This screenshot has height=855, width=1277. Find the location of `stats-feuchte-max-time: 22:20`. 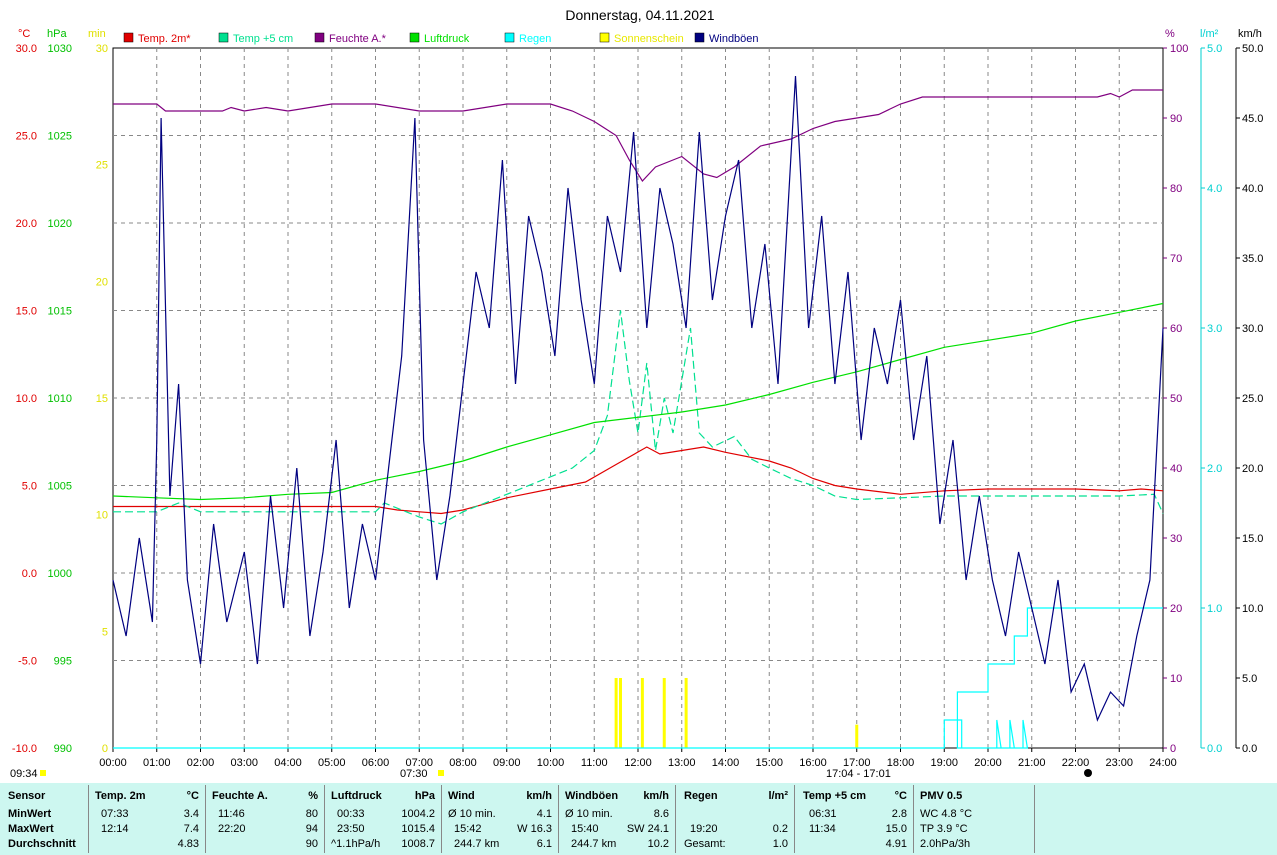

stats-feuchte-max-time: 22:20 is located at coordinates (232, 829).